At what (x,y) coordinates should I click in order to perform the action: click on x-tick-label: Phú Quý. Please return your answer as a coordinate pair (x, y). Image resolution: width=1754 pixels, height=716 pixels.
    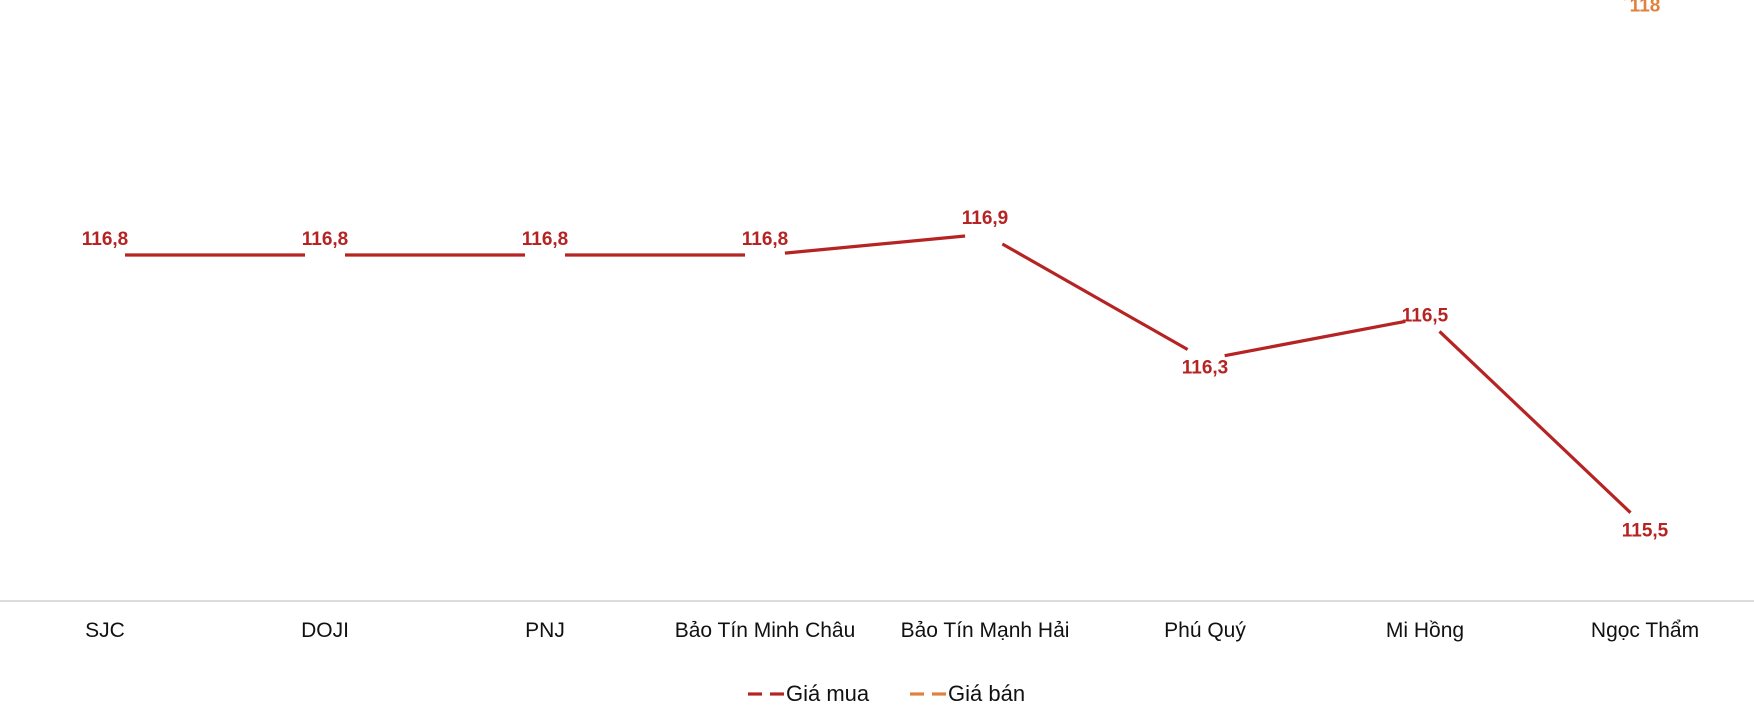
    Looking at the image, I should click on (1205, 630).